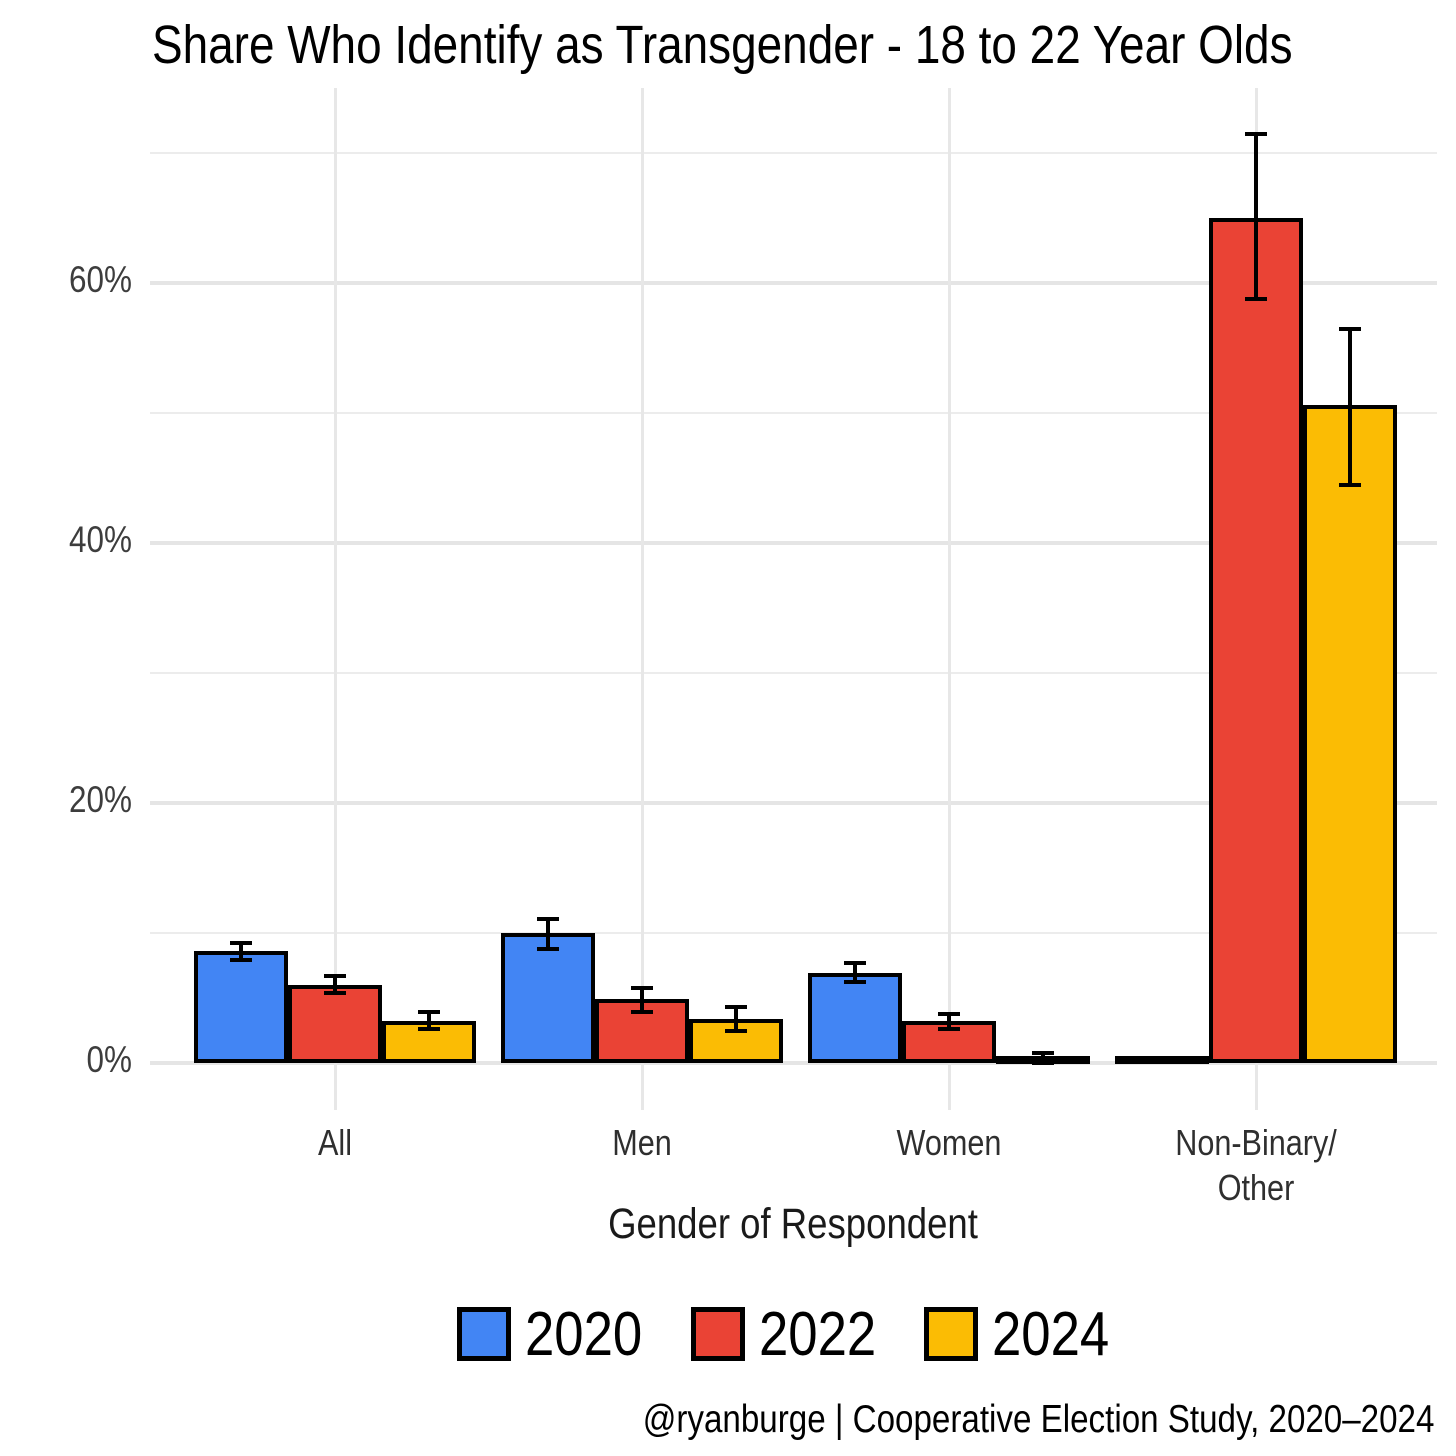 This screenshot has width=1456, height=1456. I want to click on legend-swatch-2020, so click(483, 1334).